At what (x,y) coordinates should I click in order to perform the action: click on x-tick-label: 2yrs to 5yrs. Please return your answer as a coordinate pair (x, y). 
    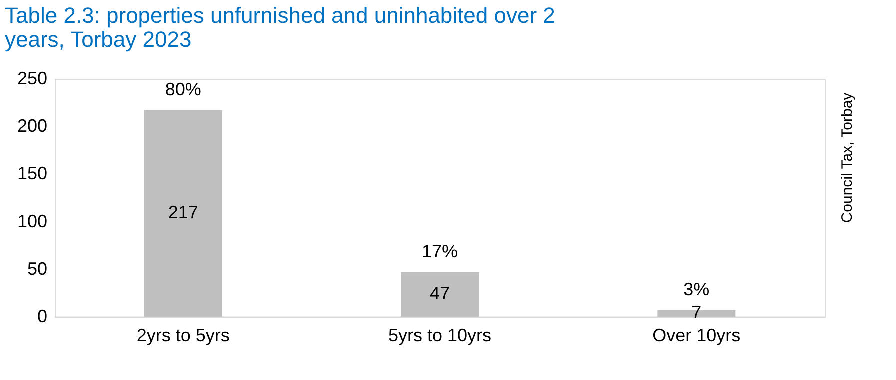
    Looking at the image, I should click on (183, 336).